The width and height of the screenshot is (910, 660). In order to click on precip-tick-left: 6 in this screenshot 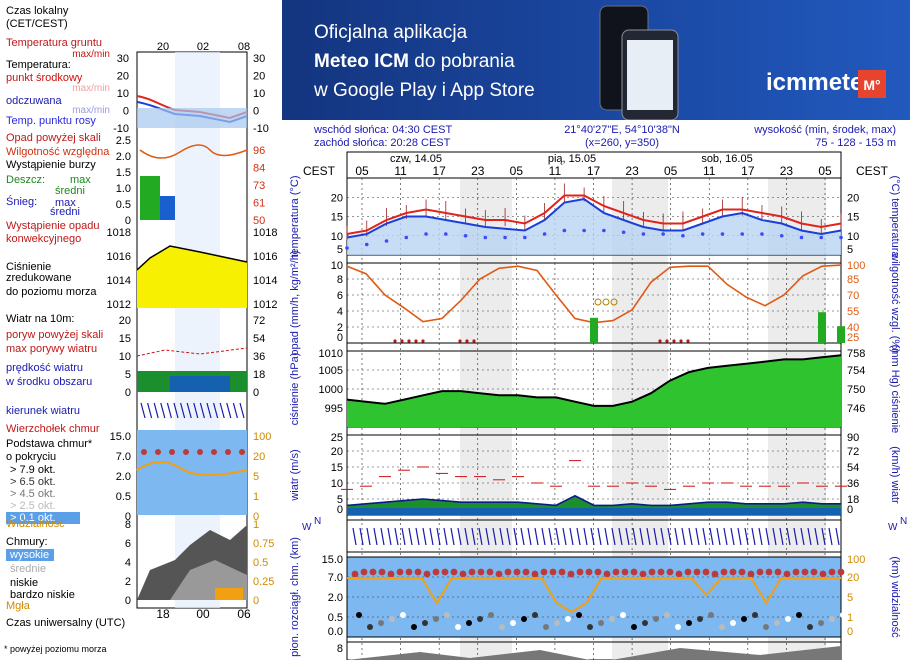, I will do `click(340, 296)`.